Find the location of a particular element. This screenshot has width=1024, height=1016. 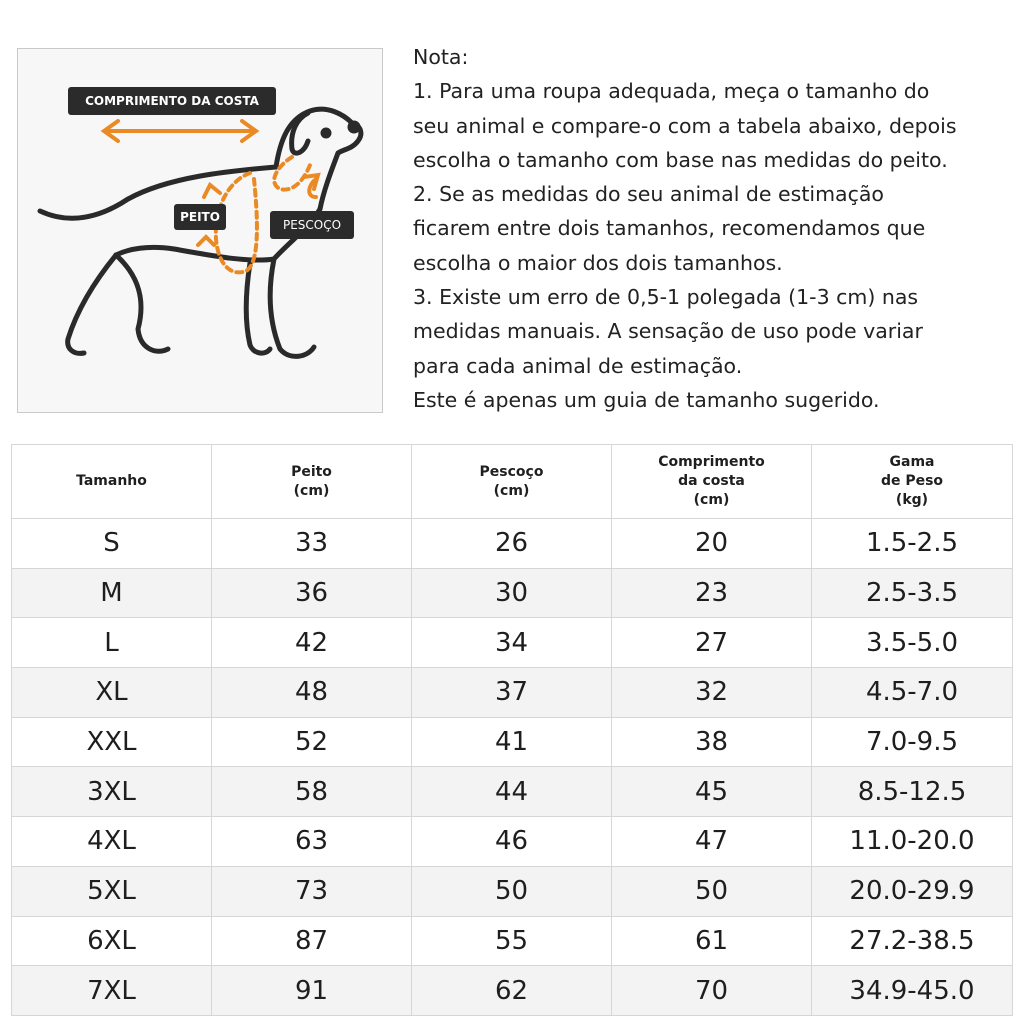

cell-chest: 36 is located at coordinates (311, 593).